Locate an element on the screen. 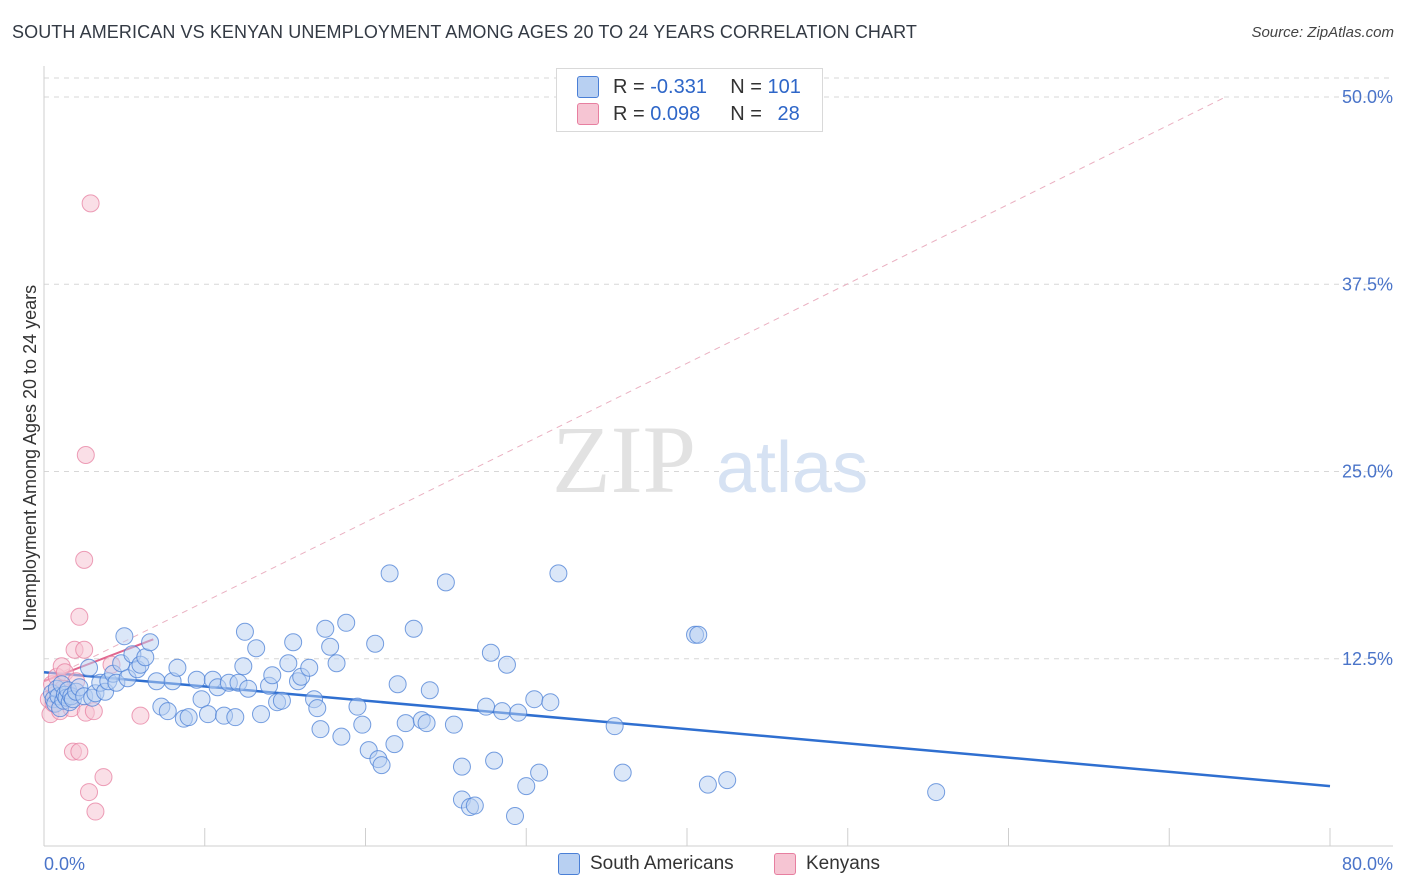 The image size is (1406, 892). legend-row-kenyan: R = 0.098 N = 28 is located at coordinates (688, 114).